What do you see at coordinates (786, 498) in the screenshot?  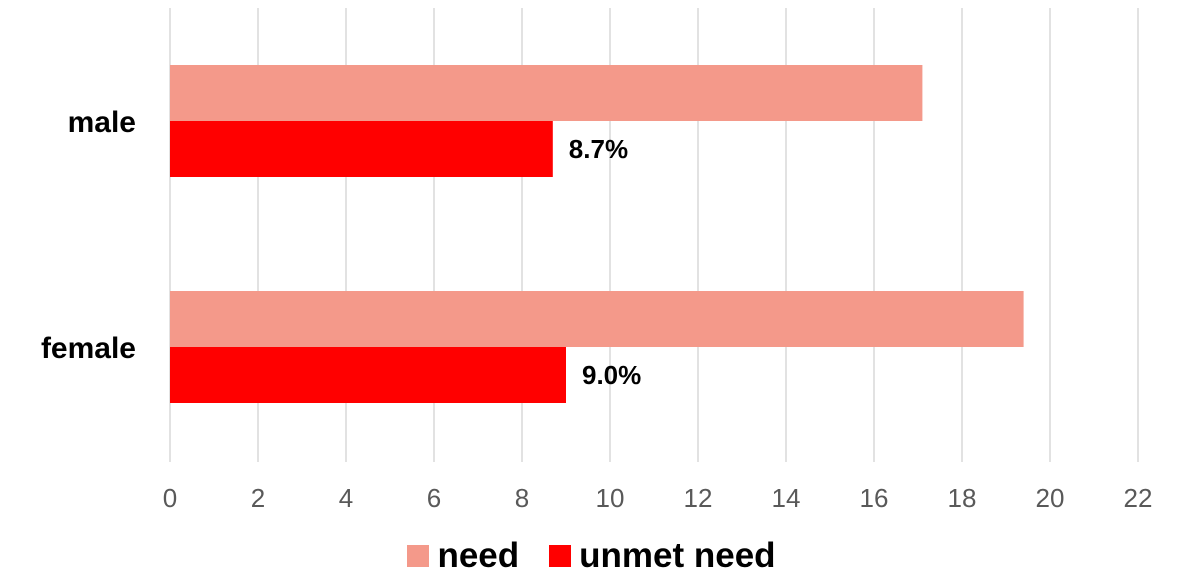 I see `x-tick-label: 14` at bounding box center [786, 498].